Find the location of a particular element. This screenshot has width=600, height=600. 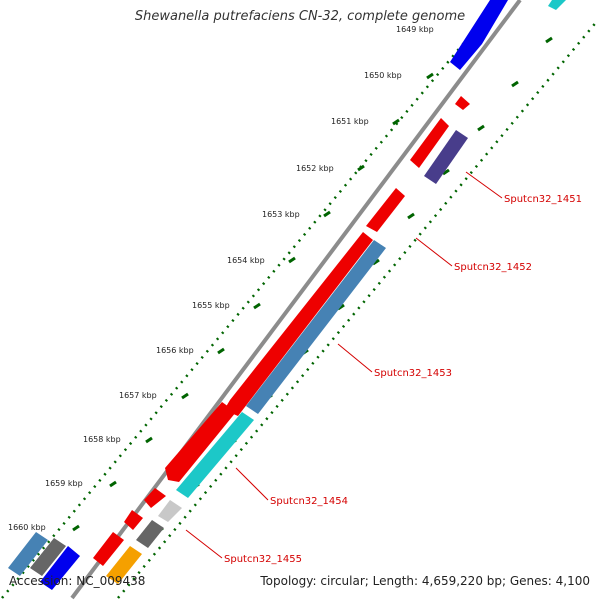

kbp-tick-label: 1655 kbp is located at coordinates (211, 305).